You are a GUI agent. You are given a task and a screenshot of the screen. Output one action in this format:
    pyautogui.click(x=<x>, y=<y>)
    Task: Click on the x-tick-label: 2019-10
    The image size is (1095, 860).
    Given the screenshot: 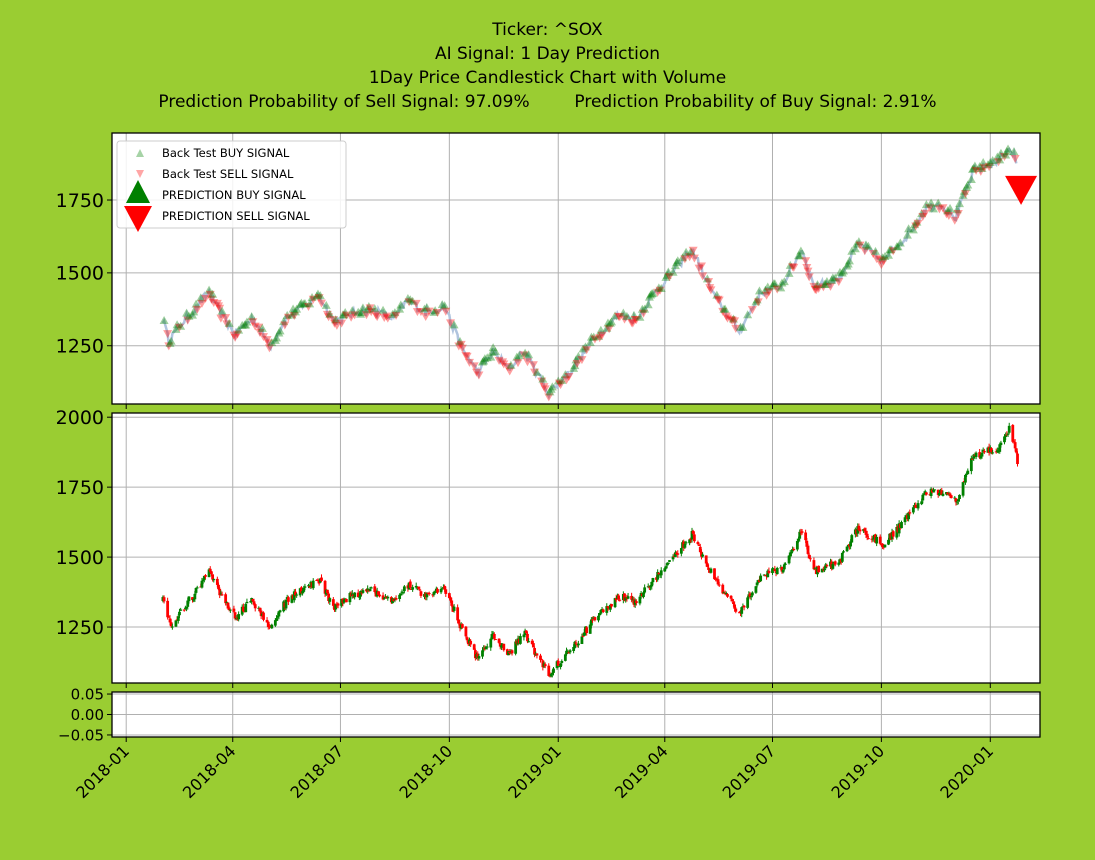 What is the action you would take?
    pyautogui.click(x=858, y=771)
    